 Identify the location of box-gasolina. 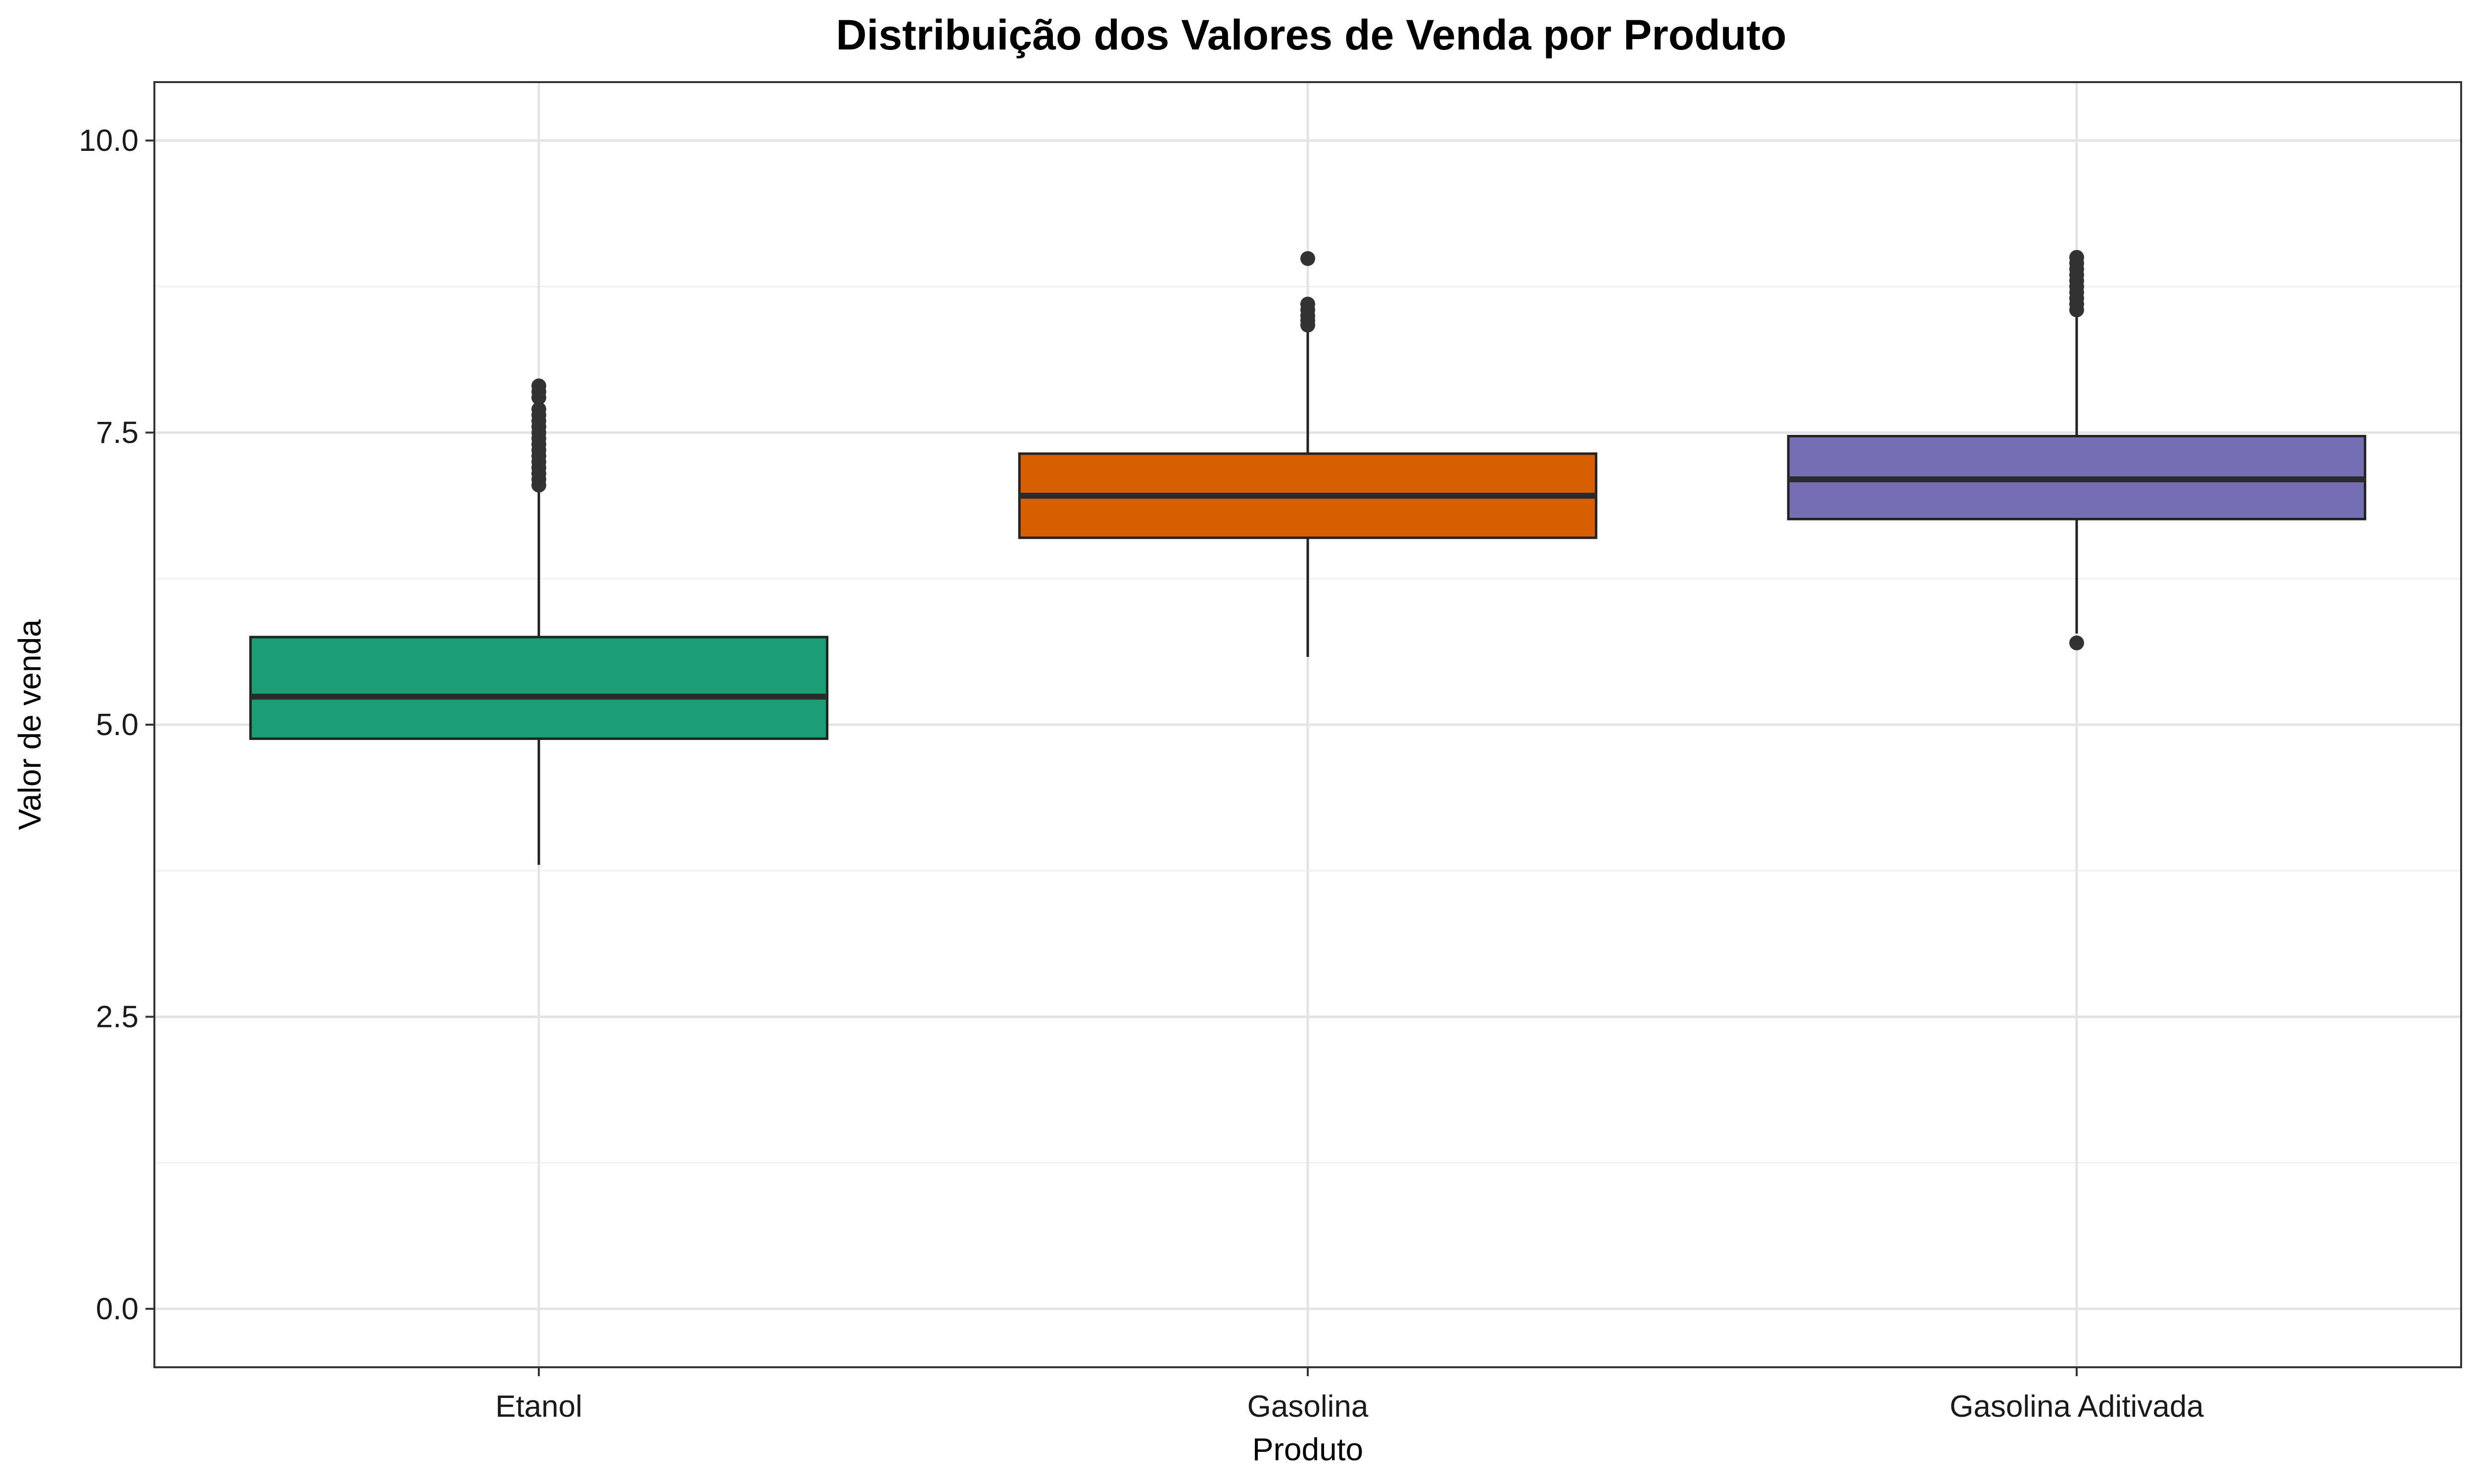
(1308, 454).